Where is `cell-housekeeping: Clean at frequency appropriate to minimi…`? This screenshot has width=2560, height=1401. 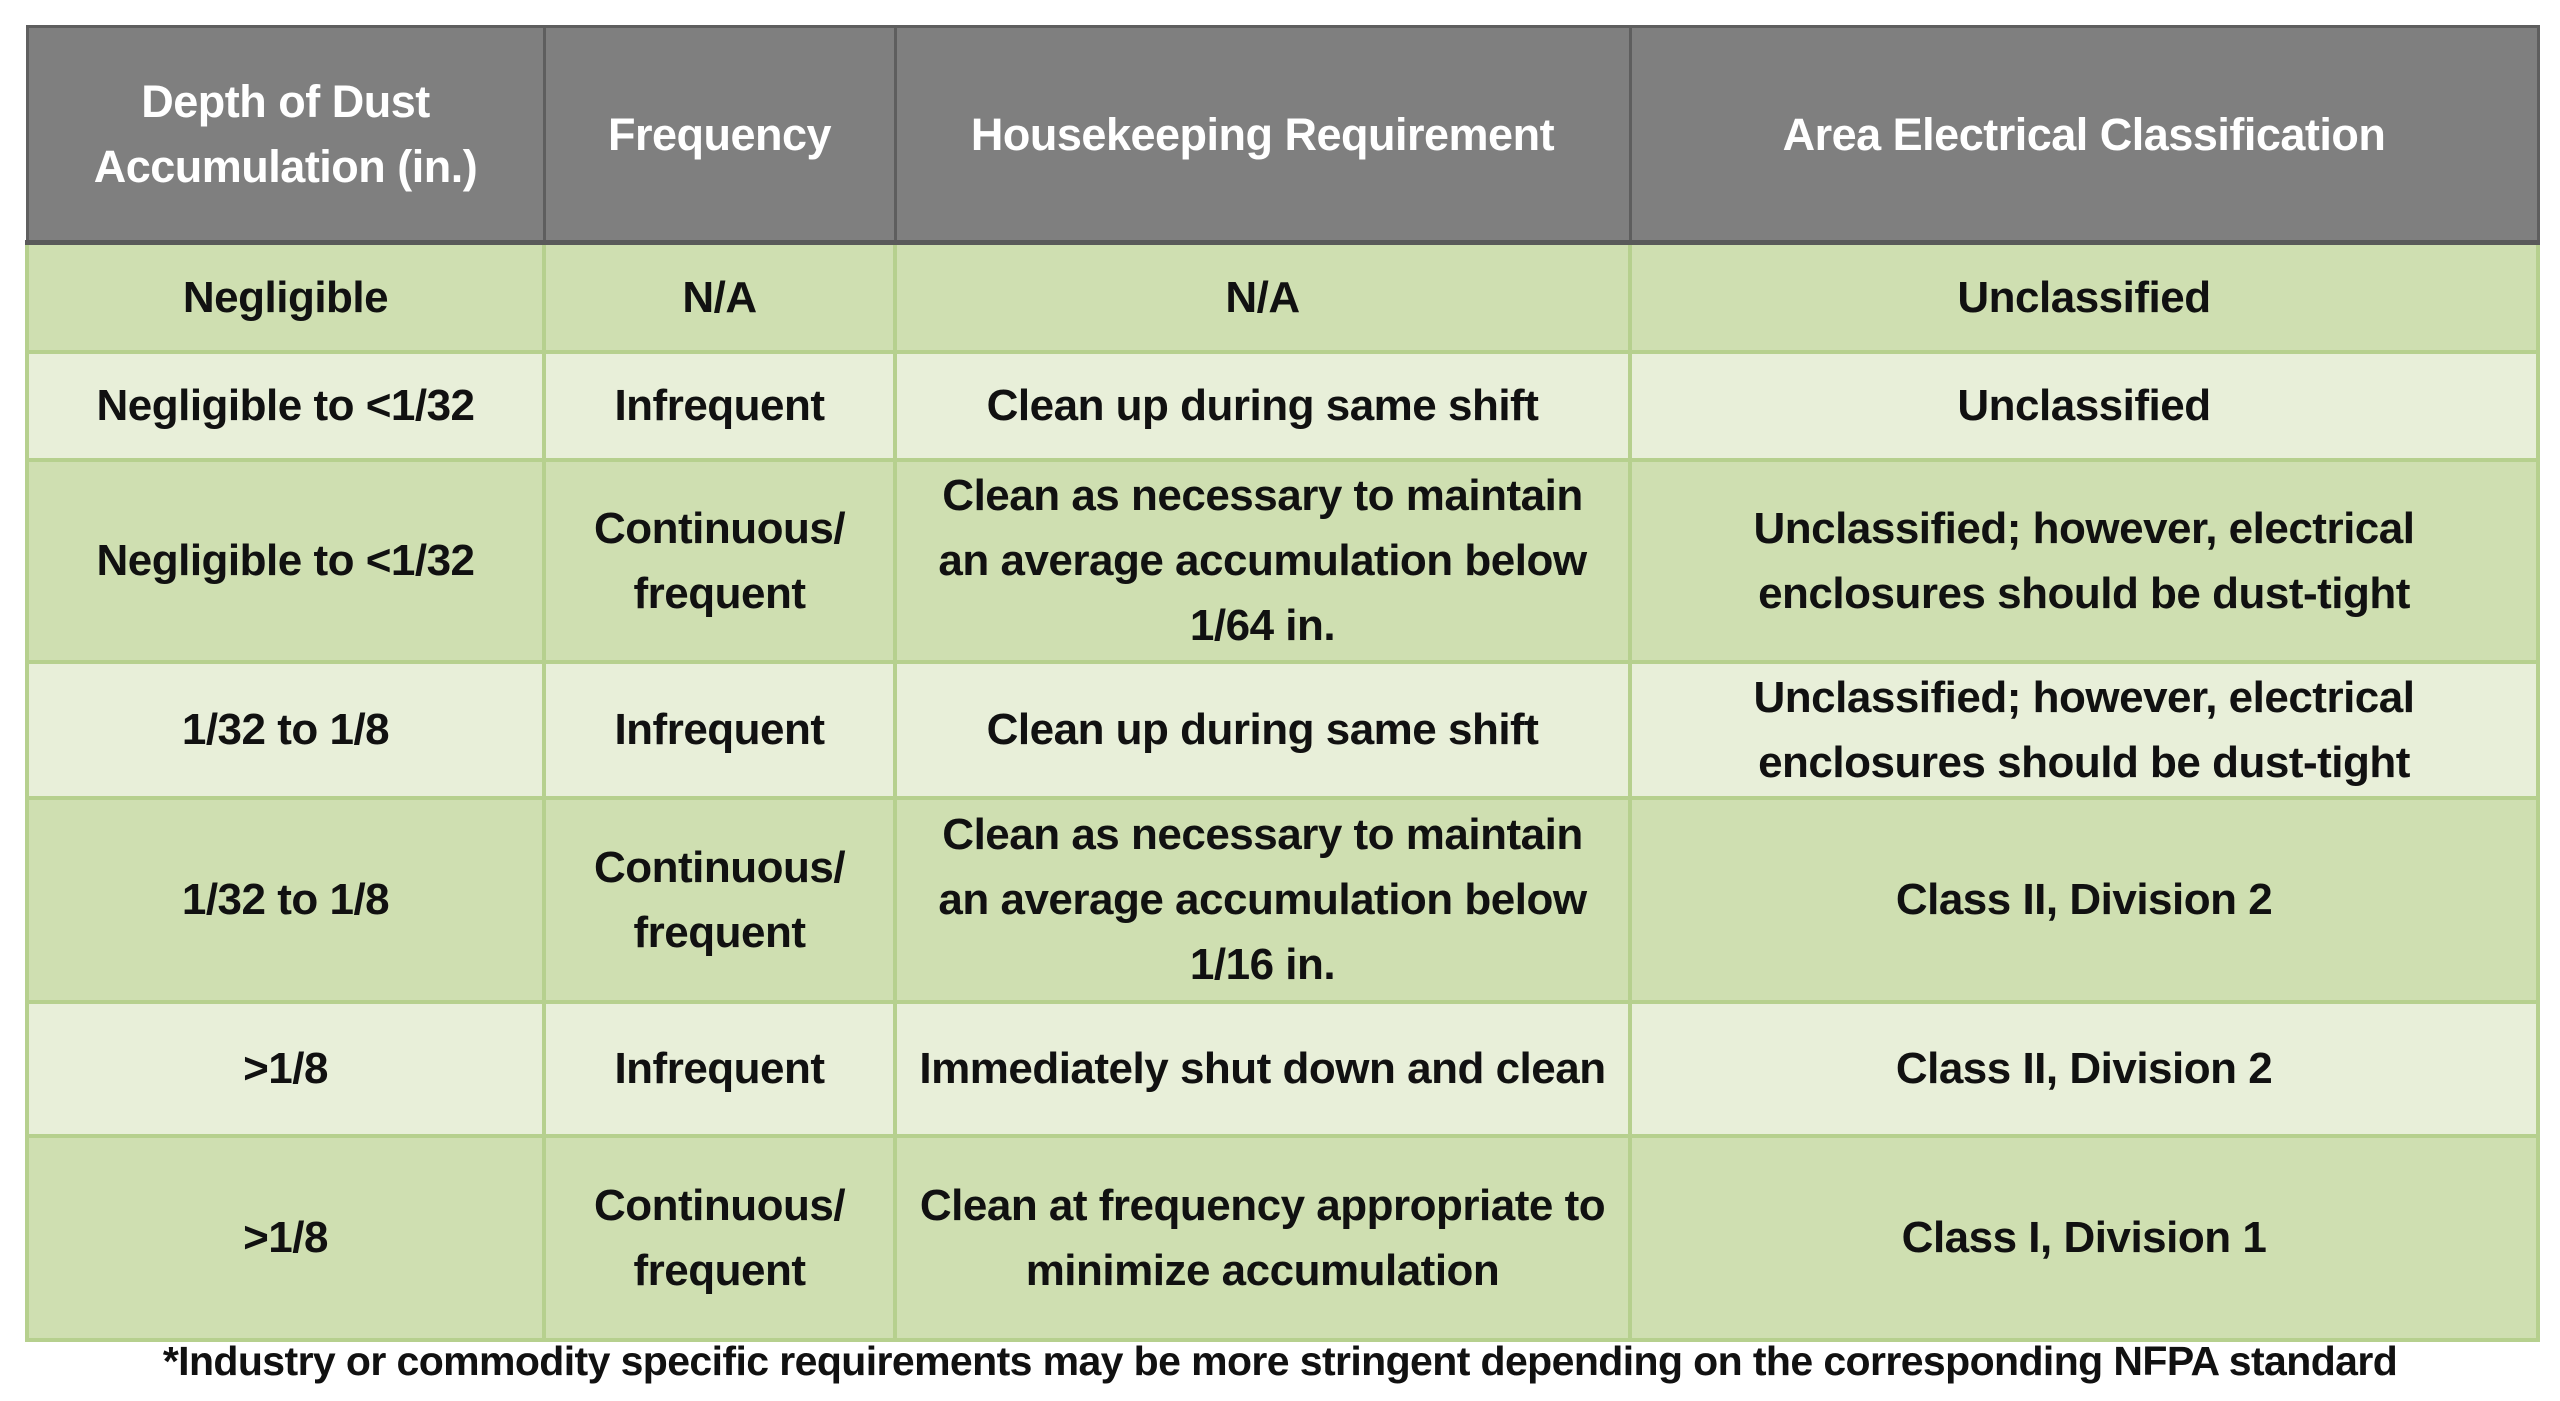 cell-housekeeping: Clean at frequency appropriate to minimi… is located at coordinates (1262, 1237).